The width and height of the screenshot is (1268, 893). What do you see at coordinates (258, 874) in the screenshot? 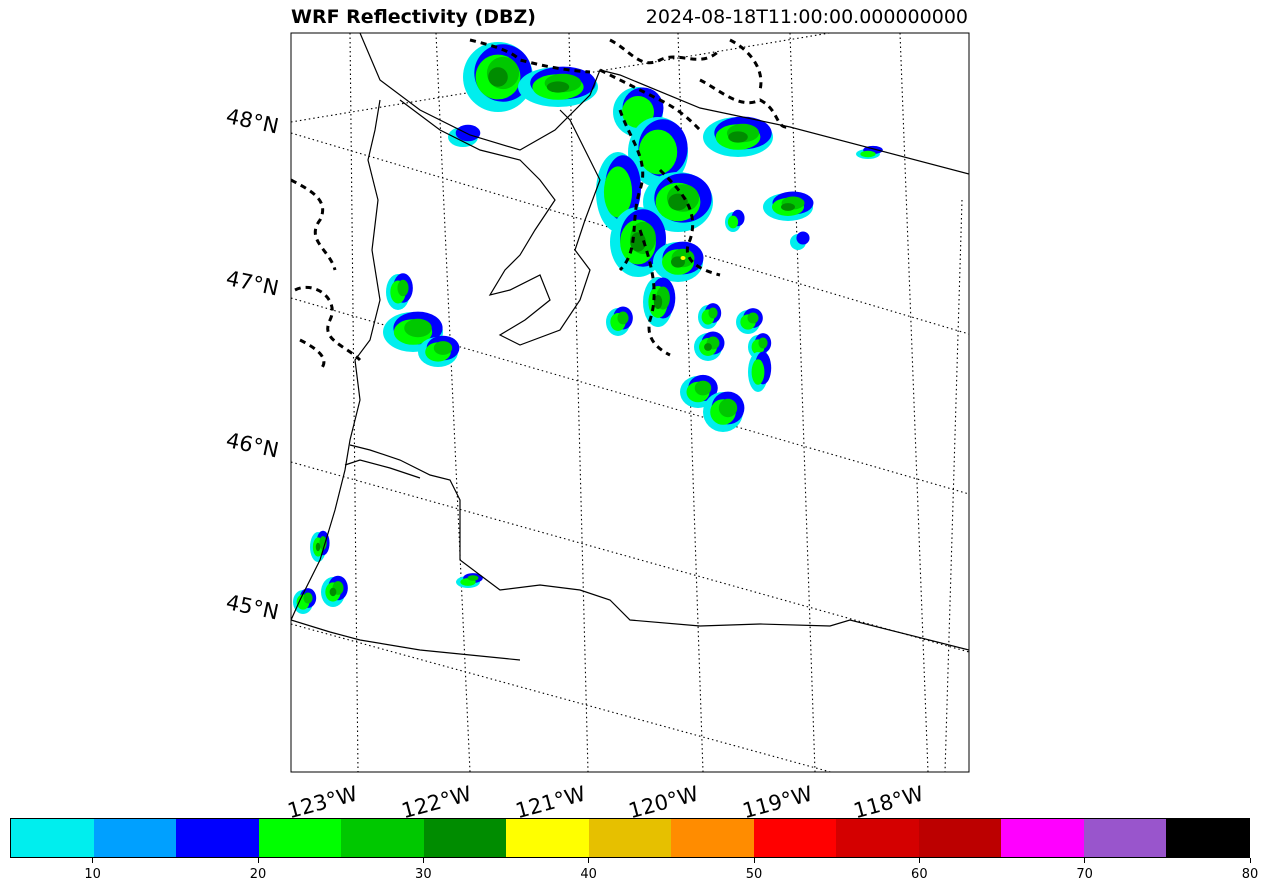
I see `colorbar-tick-label: 20` at bounding box center [258, 874].